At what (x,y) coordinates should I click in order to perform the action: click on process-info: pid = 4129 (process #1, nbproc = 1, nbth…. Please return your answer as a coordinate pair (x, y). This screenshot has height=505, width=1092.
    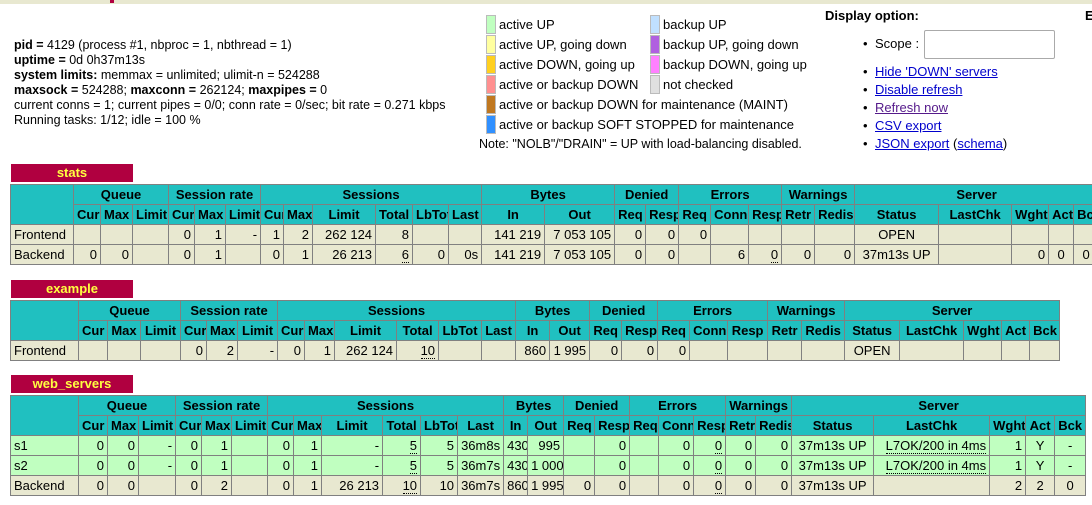
    Looking at the image, I should click on (230, 83).